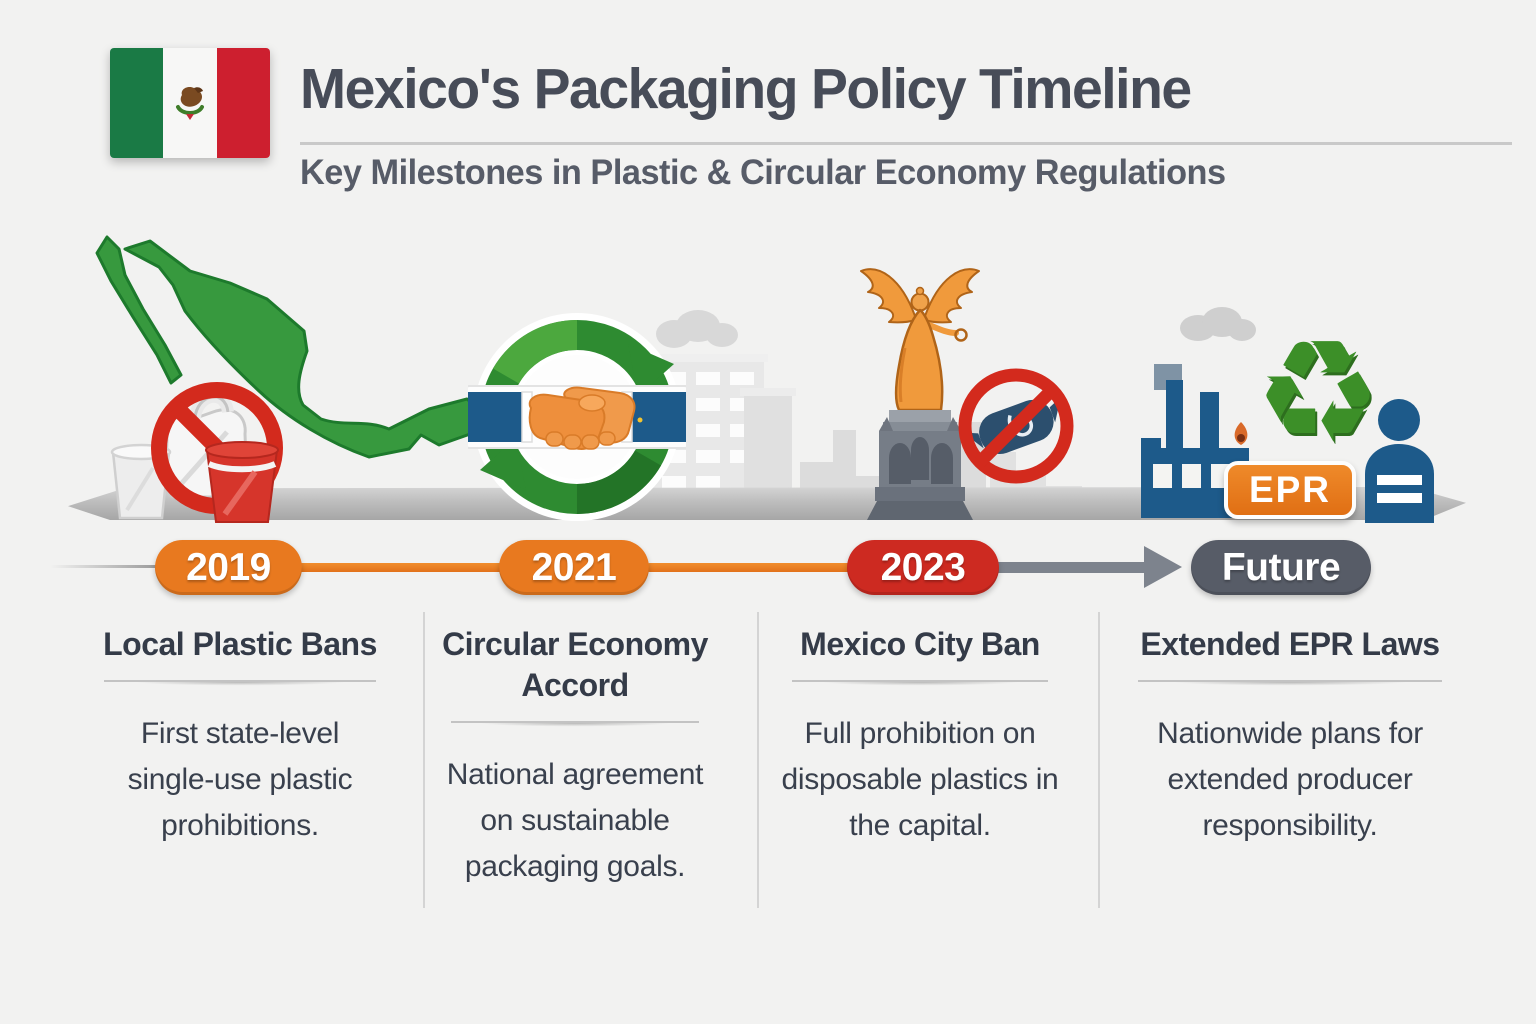 This screenshot has width=1536, height=1024. Describe the element at coordinates (920, 644) in the screenshot. I see `milestone-title: Mexico City Ban` at that location.